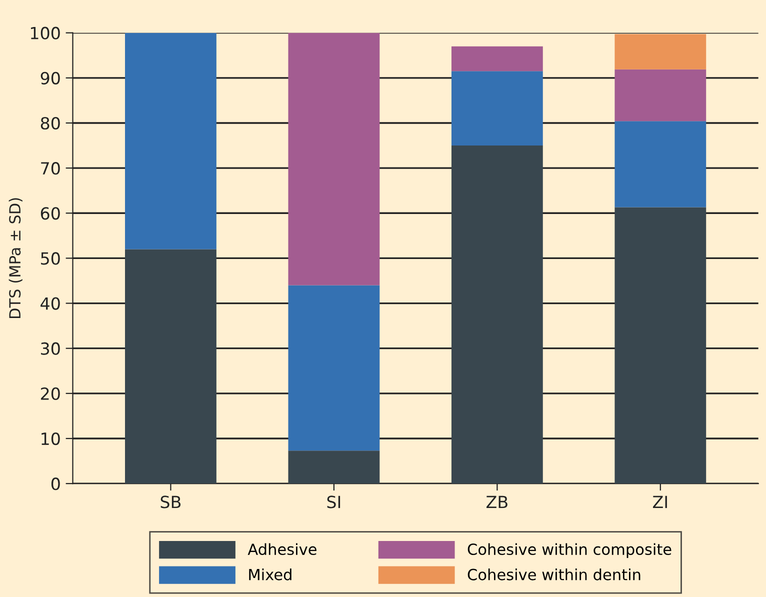 The image size is (766, 597). What do you see at coordinates (554, 574) in the screenshot?
I see `legend-label: Cohesive within dentin` at bounding box center [554, 574].